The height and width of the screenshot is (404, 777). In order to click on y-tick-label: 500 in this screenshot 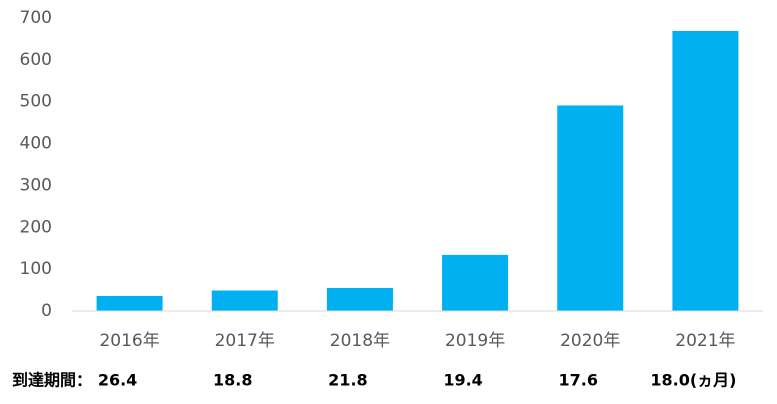, I will do `click(36, 102)`.